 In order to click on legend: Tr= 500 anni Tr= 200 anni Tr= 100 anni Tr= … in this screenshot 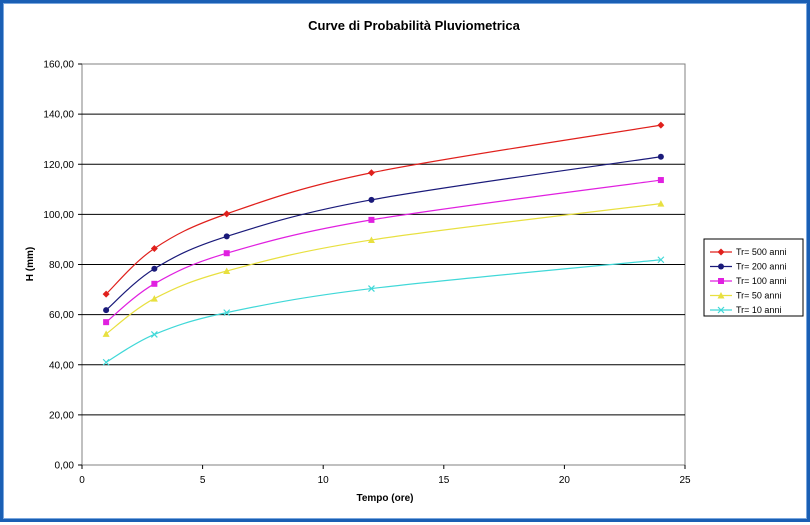, I will do `click(748, 281)`.